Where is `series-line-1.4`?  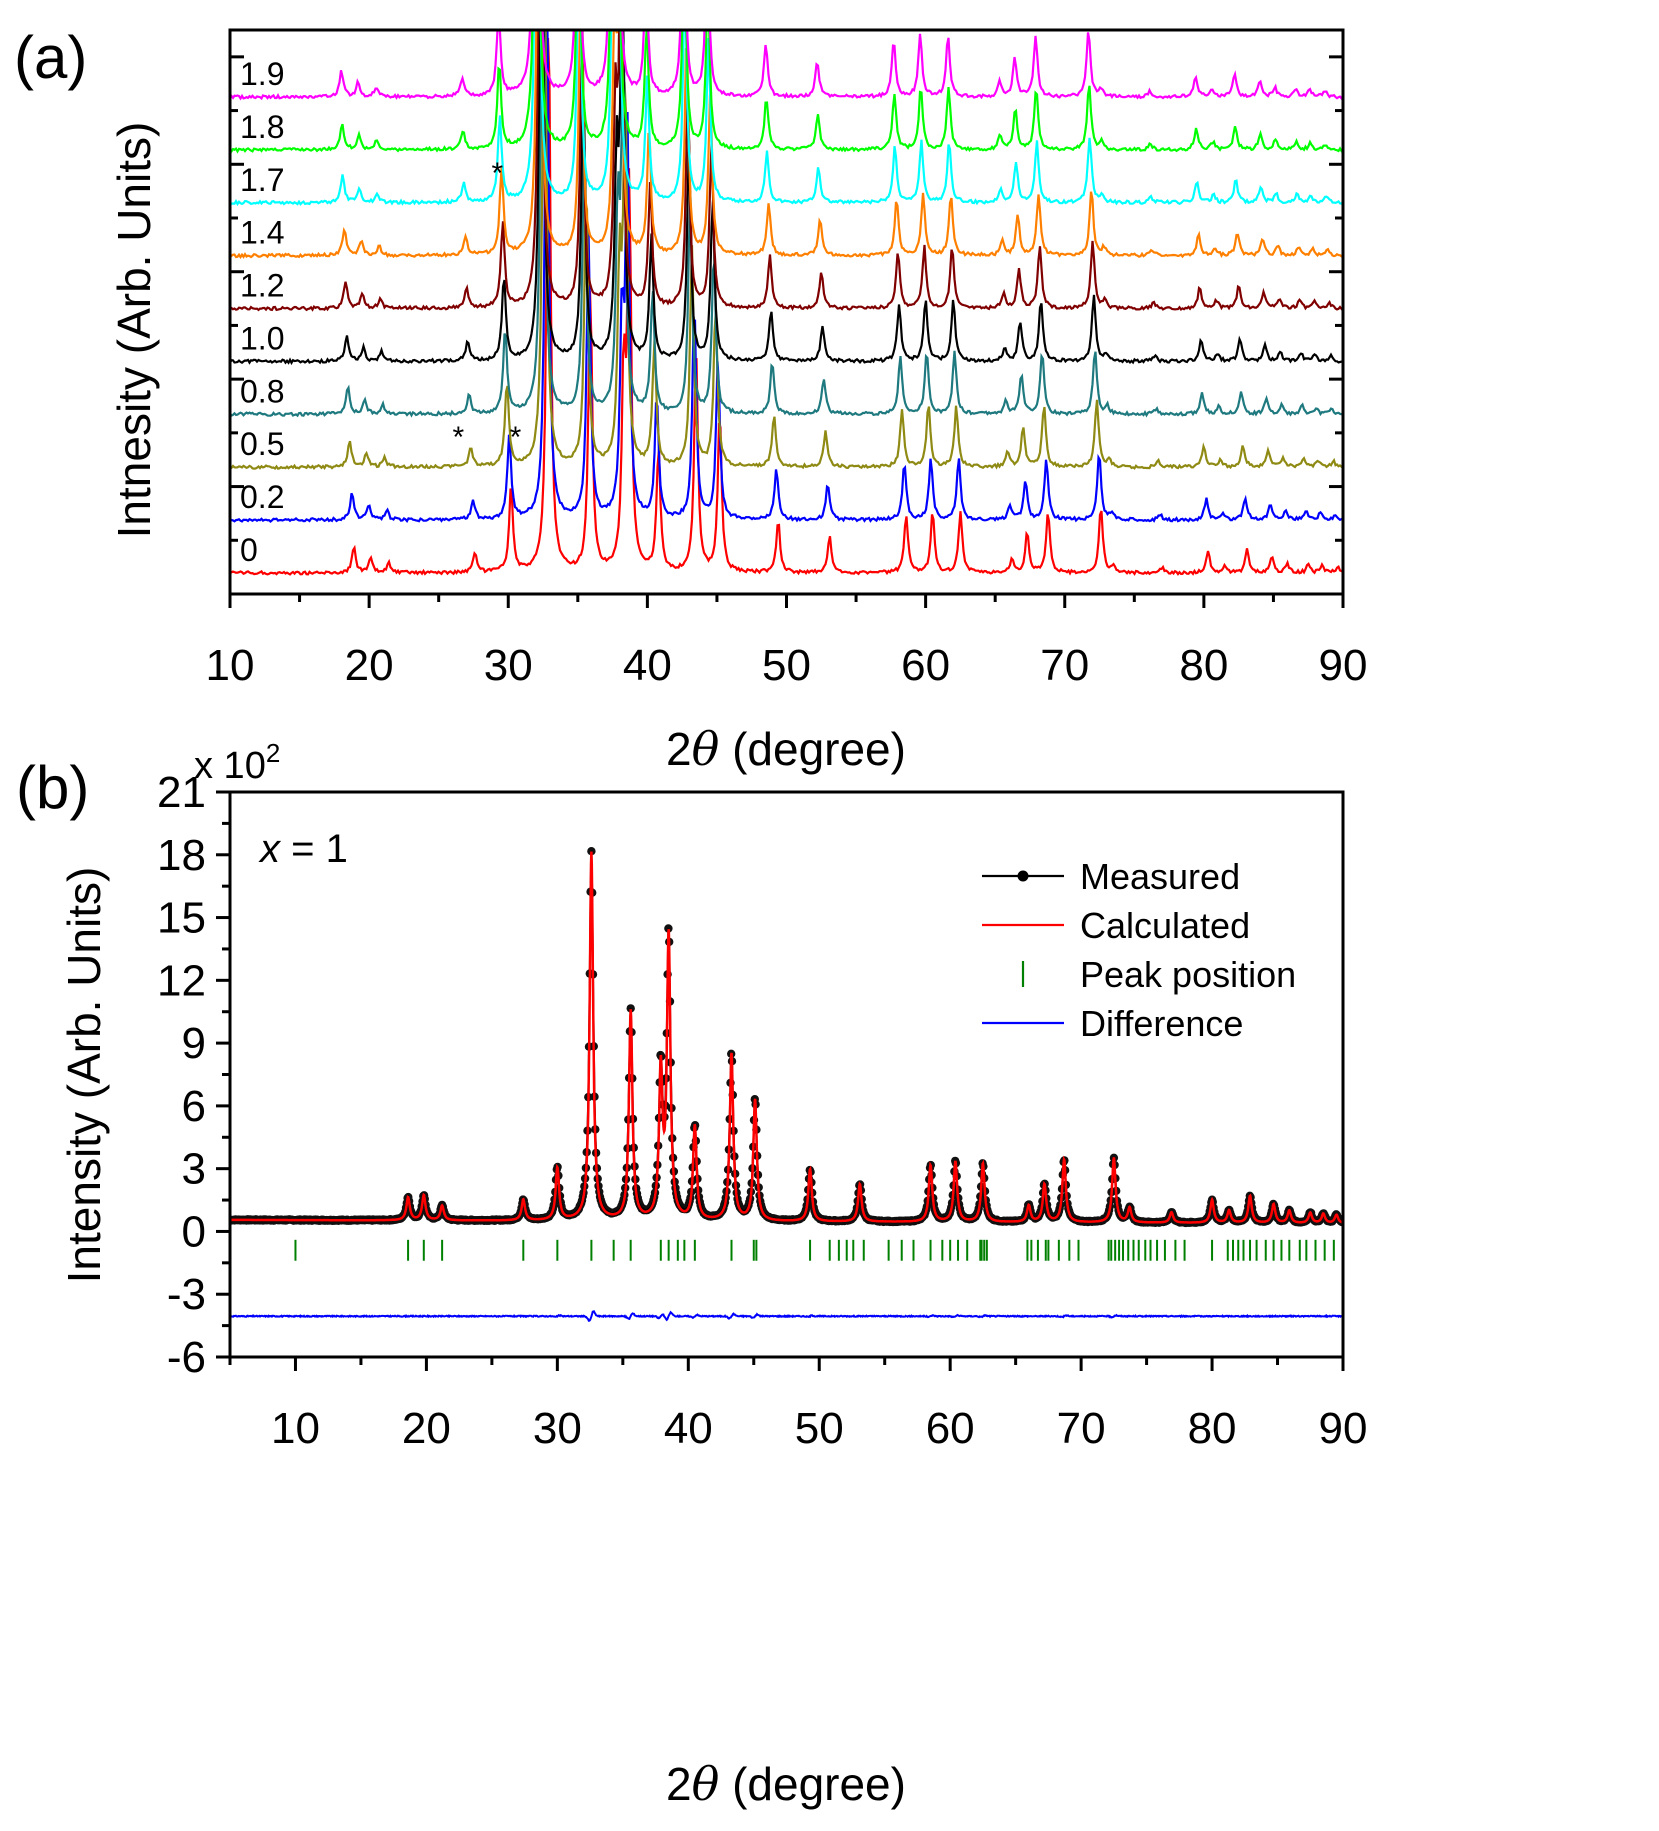
series-line-1.4 is located at coordinates (786, 145).